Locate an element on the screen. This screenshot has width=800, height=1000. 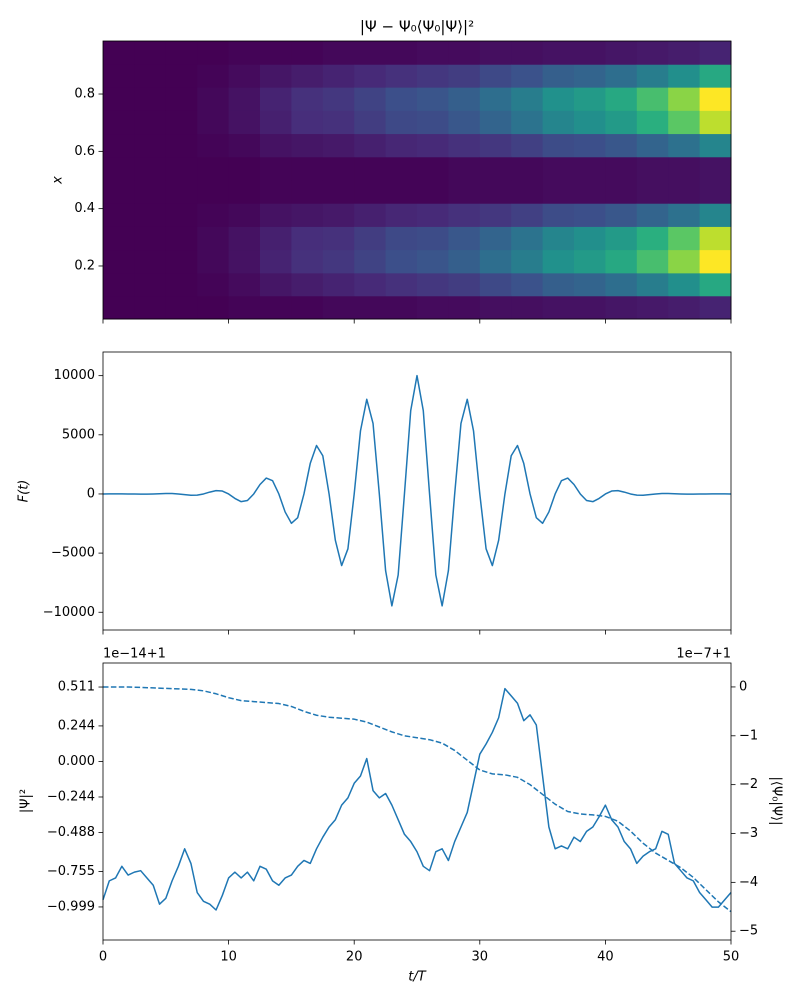
y2-tick-label: −5 is located at coordinates (748, 931).